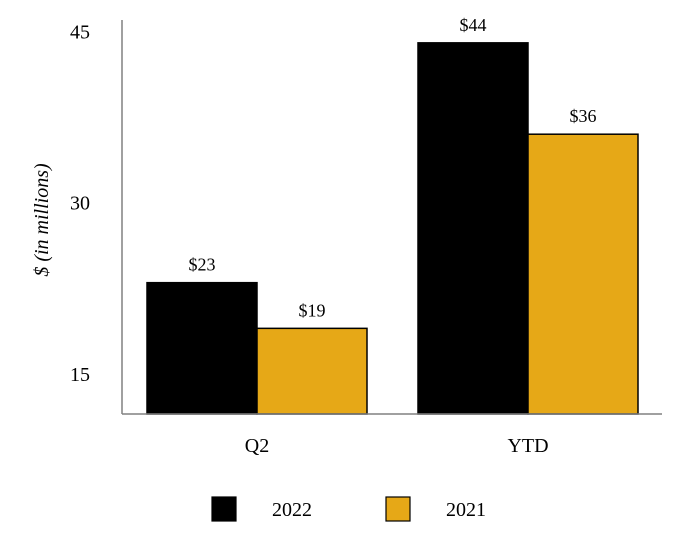  What do you see at coordinates (257, 446) in the screenshot?
I see `x-category-label: Q2` at bounding box center [257, 446].